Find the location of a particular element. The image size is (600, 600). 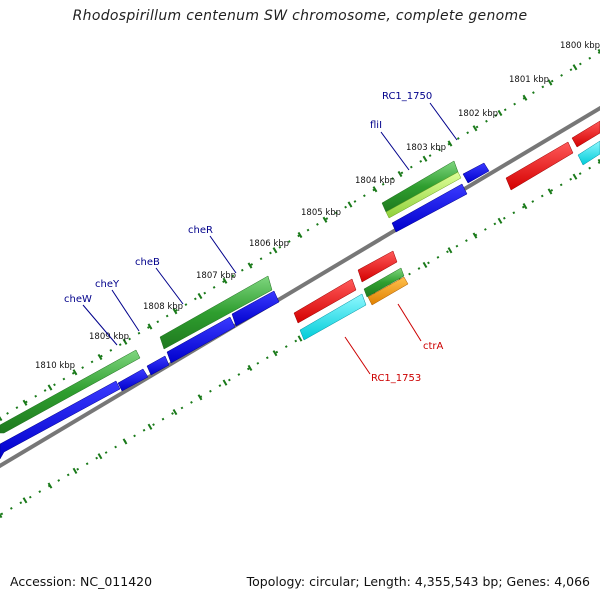

gene-label-cheR: cheR is located at coordinates (200, 230).